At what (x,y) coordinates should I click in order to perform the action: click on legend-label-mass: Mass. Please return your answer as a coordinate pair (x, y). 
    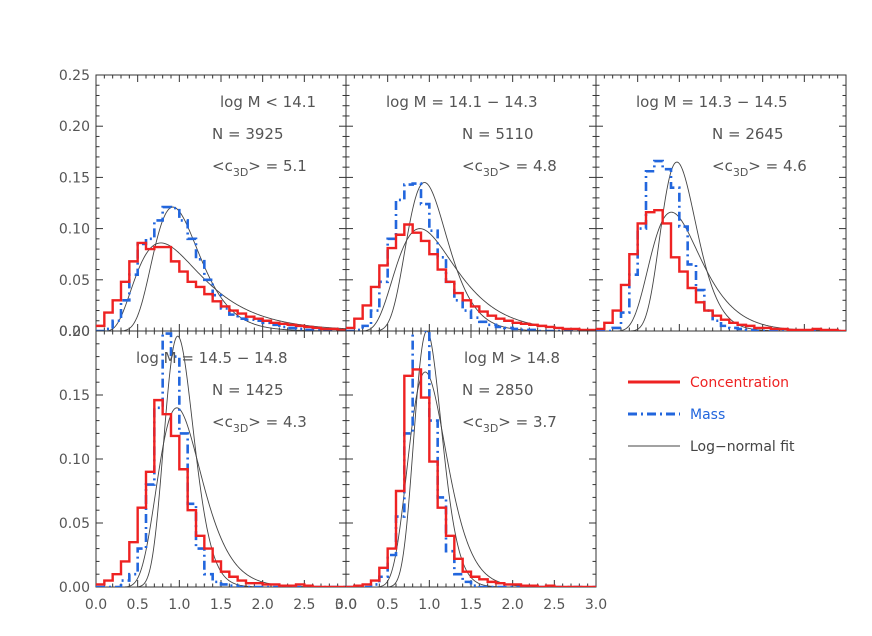
    Looking at the image, I should click on (707, 415).